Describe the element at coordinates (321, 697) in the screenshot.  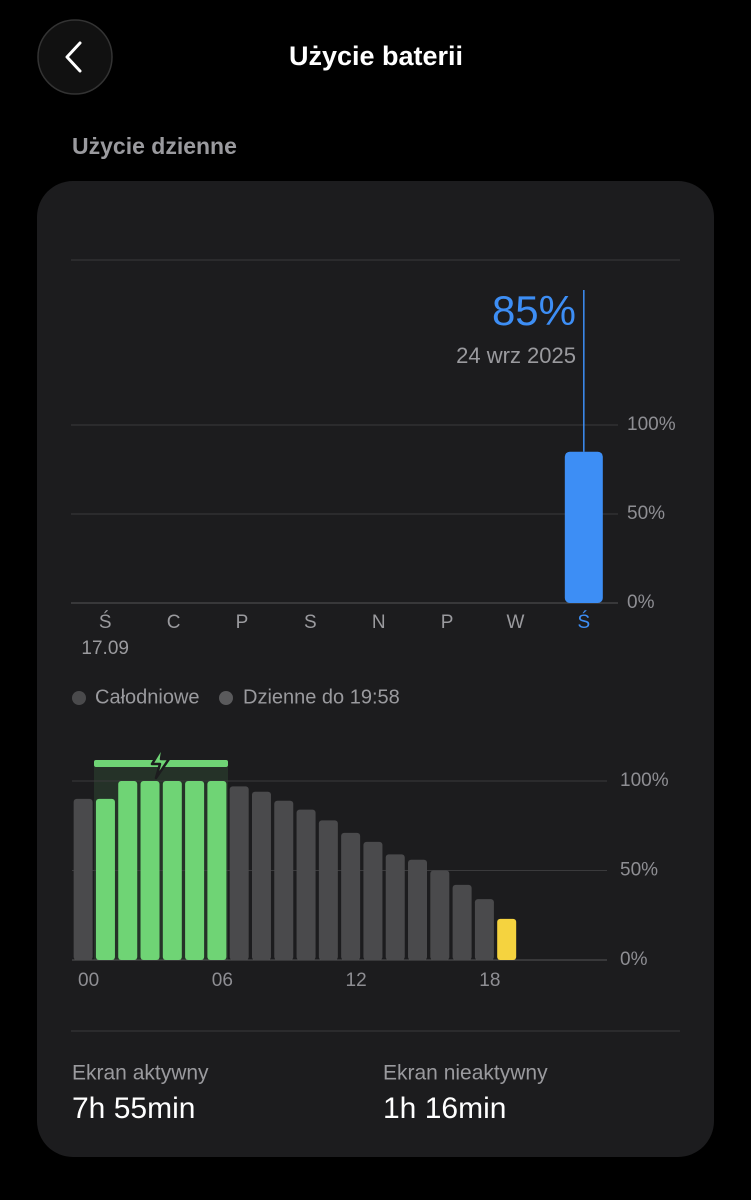
I see `legend-label: Dzienne do 19:58` at that location.